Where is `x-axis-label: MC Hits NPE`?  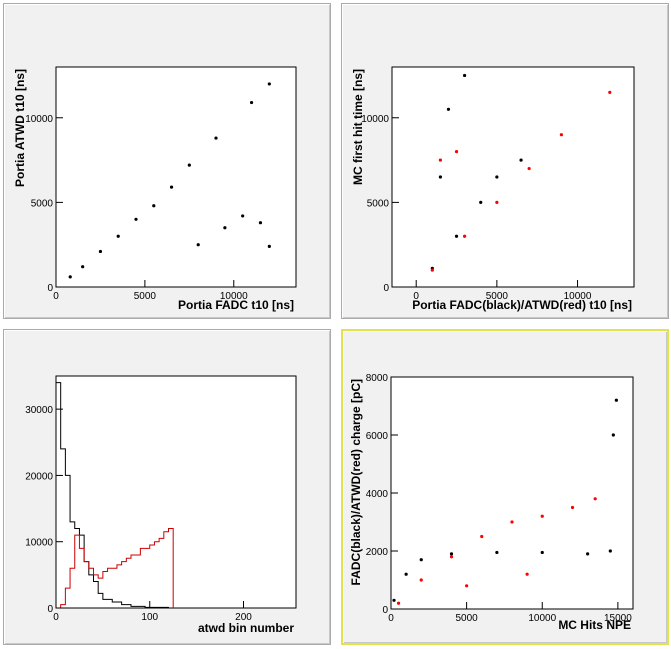 x-axis-label: MC Hits NPE is located at coordinates (594, 625).